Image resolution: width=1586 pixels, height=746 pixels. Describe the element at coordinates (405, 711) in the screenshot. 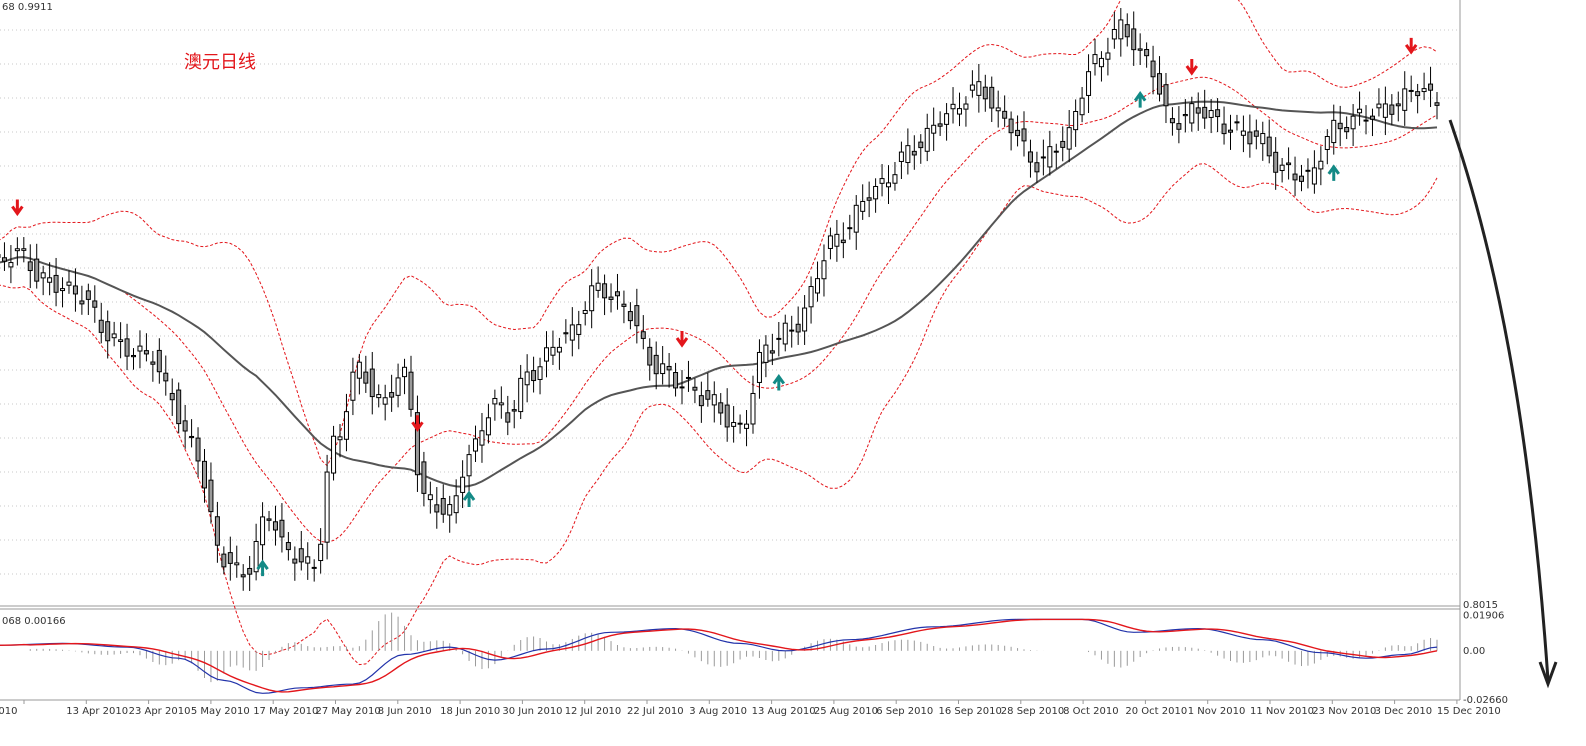

I see `x-tick-label: 8 Jun 2010` at that location.